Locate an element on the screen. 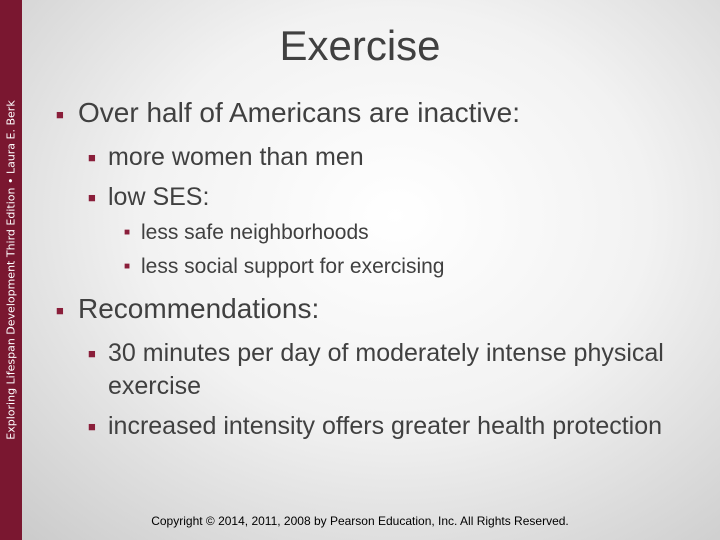 Image resolution: width=720 pixels, height=540 pixels. bullet-level-2: low SES: is located at coordinates (159, 197).